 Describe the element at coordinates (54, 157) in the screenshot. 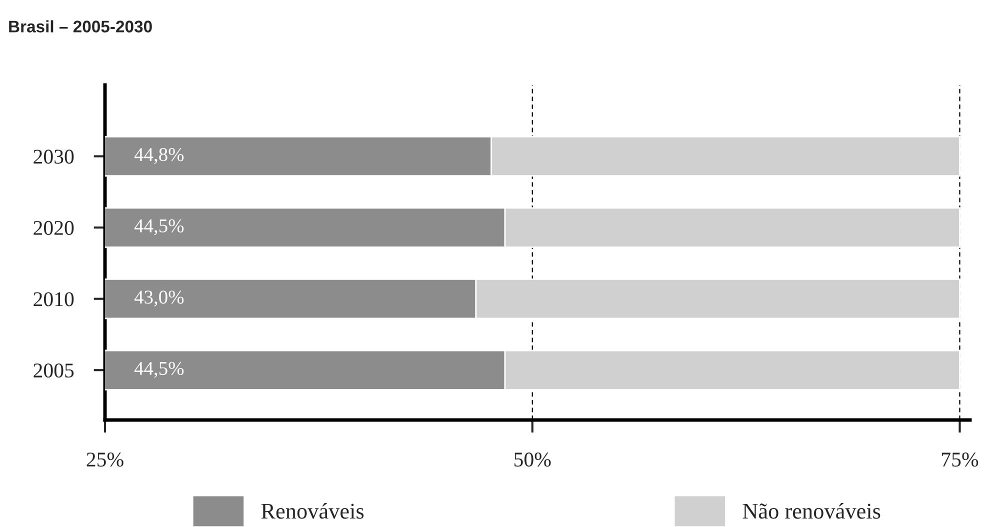

I see `y-tick-label: 2030` at that location.